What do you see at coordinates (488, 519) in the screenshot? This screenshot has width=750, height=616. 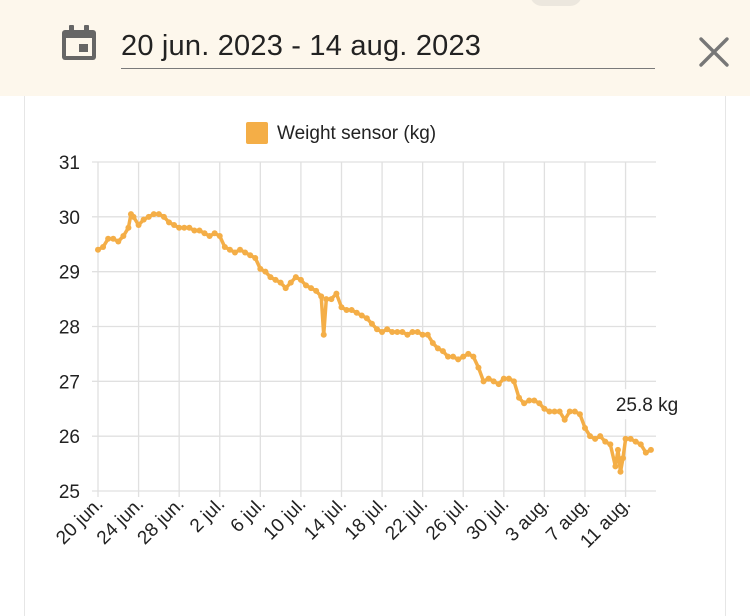 I see `x-tick-label: 30 jul.` at bounding box center [488, 519].